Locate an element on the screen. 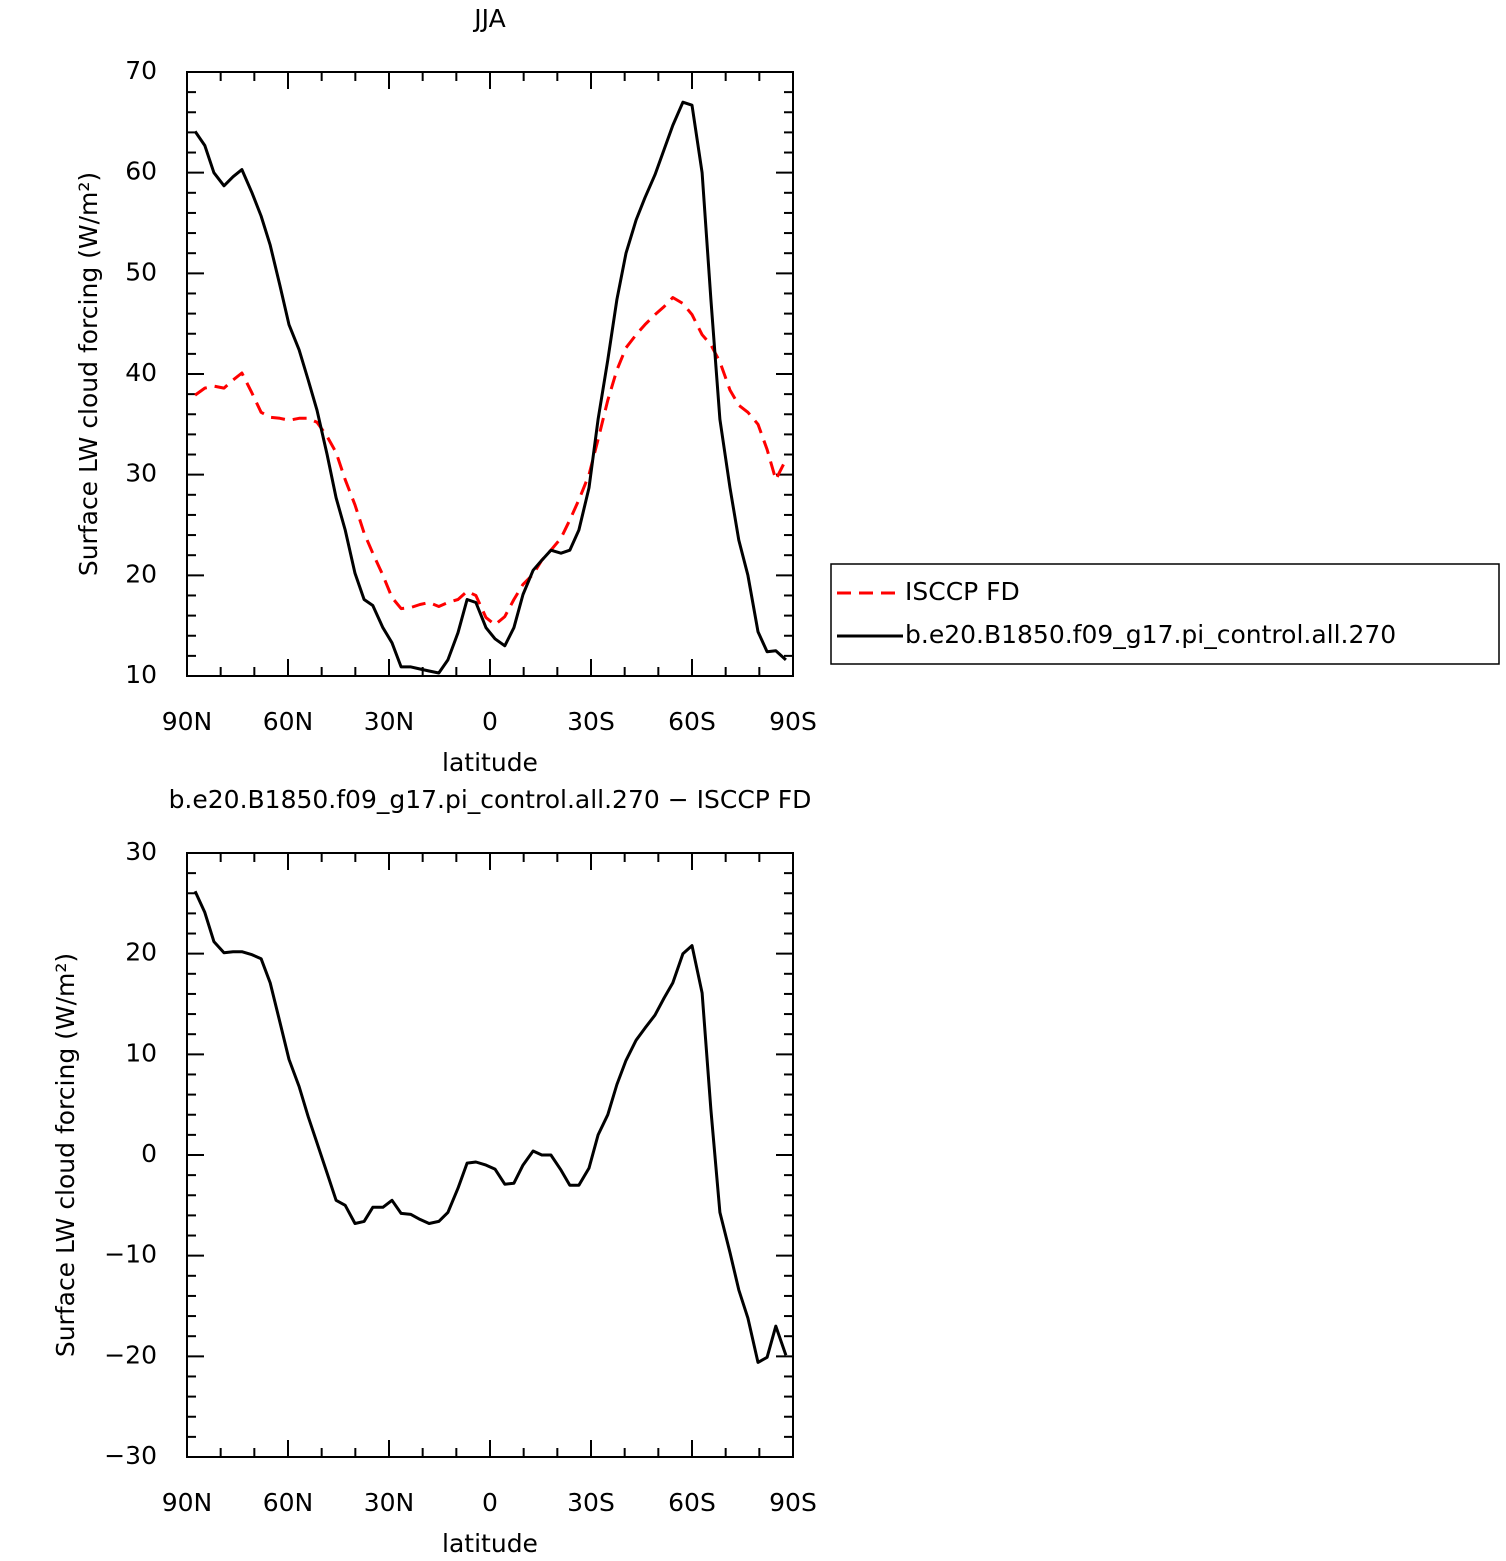  y-tick-label: −10 is located at coordinates (130, 1254).